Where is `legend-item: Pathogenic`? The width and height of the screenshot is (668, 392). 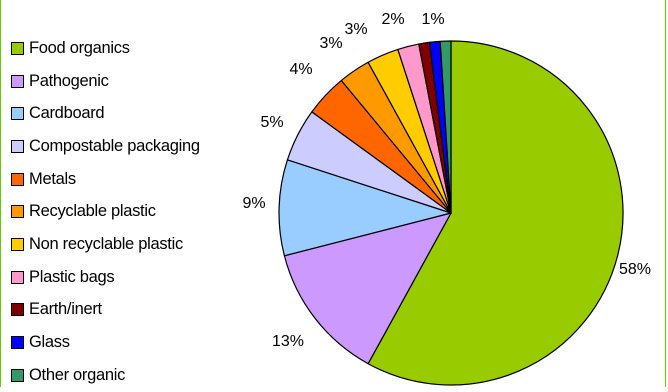 legend-item: Pathogenic is located at coordinates (105, 81).